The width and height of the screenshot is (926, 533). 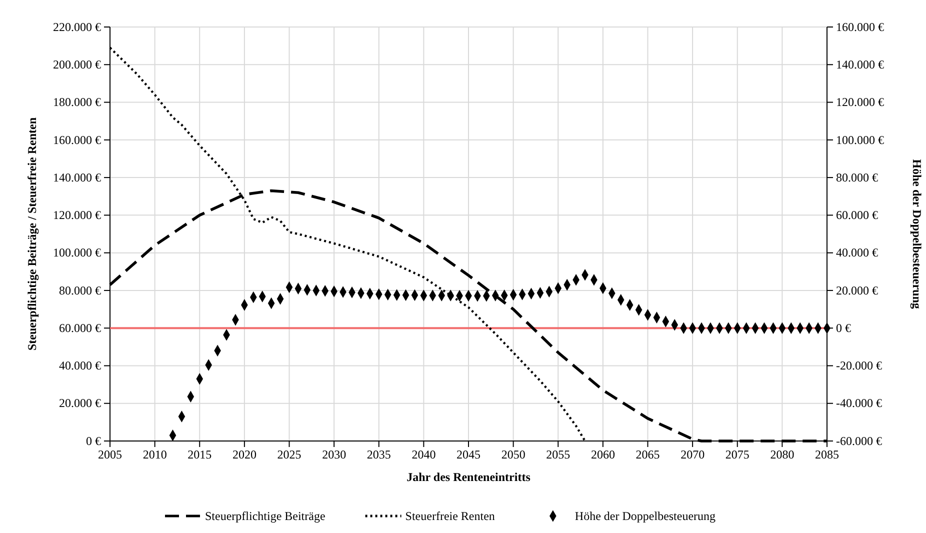 What do you see at coordinates (860, 102) in the screenshot?
I see `y2-tick-label: 120.000 €` at bounding box center [860, 102].